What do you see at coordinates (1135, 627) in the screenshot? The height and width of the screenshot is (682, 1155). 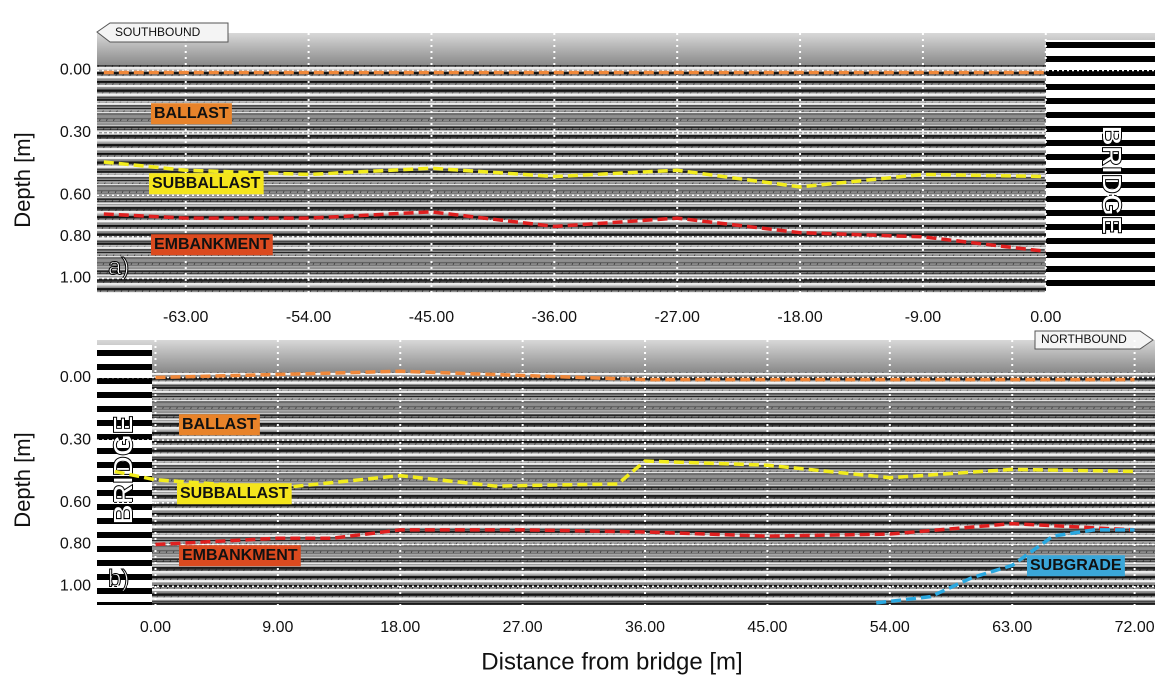 I see `x-tick-label: 72.00` at bounding box center [1135, 627].